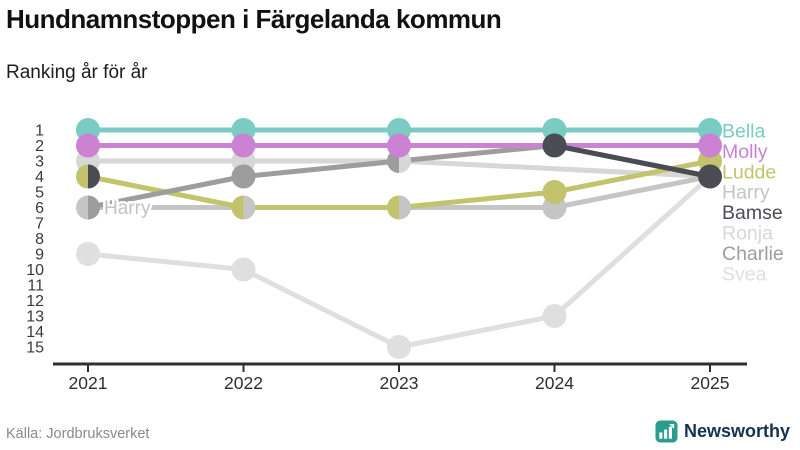  Describe the element at coordinates (243, 269) in the screenshot. I see `node-2022-rank10` at that location.